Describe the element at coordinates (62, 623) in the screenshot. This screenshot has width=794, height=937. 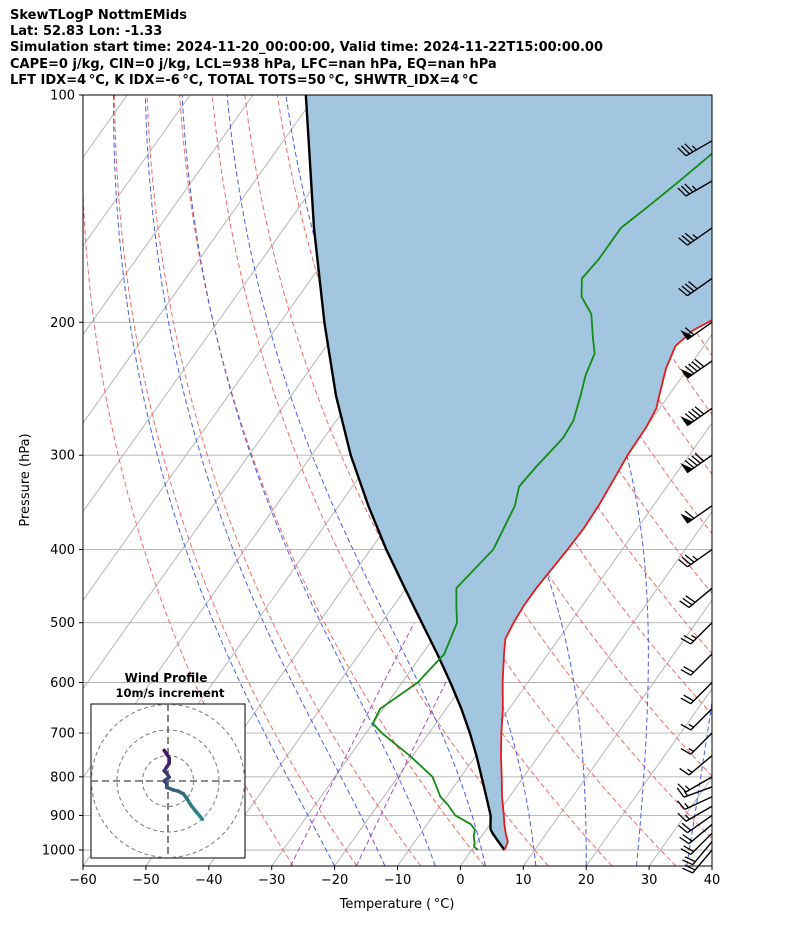
I see `y-tick-label: 500` at that location.